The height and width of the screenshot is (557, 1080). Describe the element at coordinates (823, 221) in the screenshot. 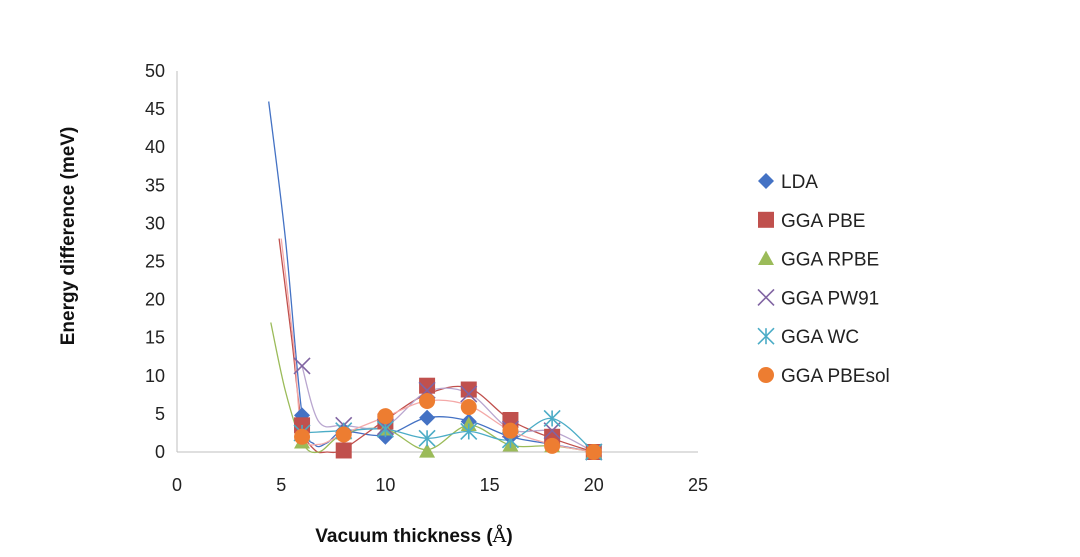

I see `legend-label: GGA PBE` at that location.